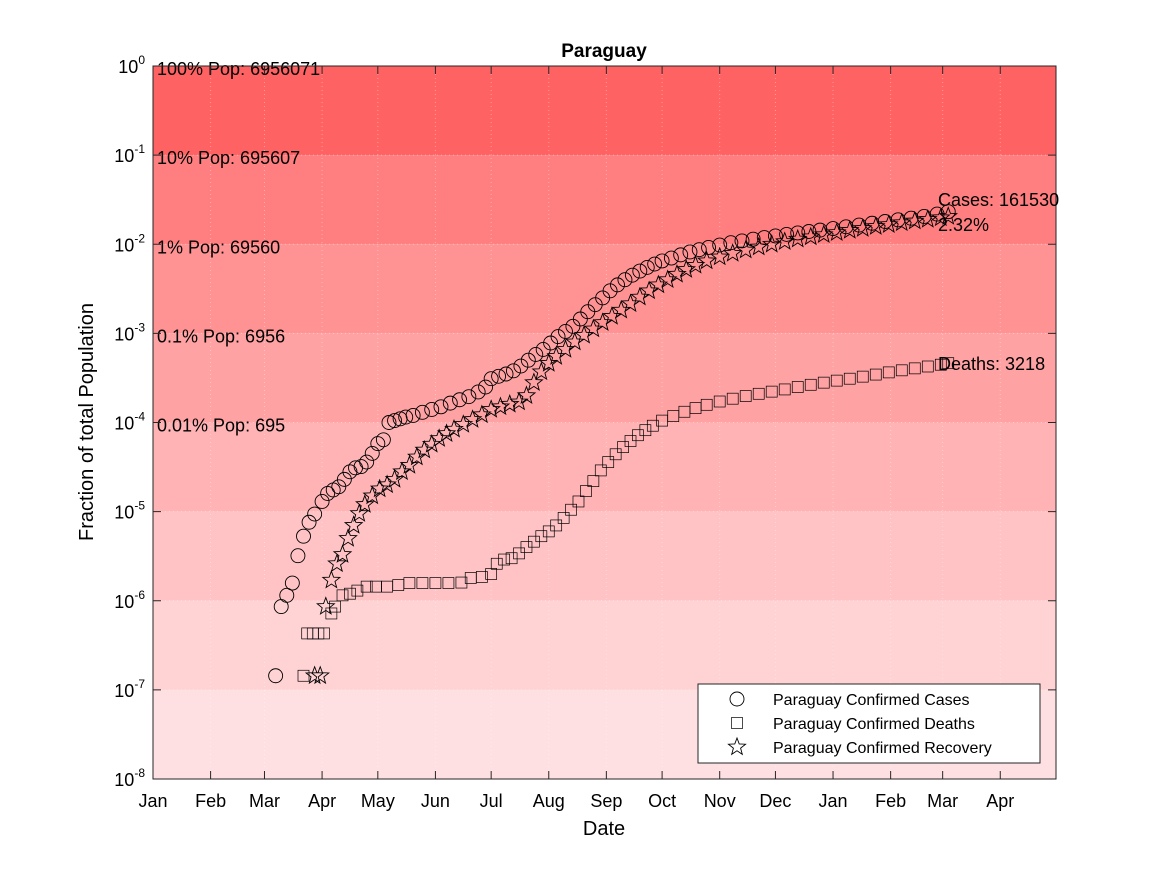 The image size is (1167, 875). What do you see at coordinates (491, 801) in the screenshot?
I see `x-tick-label-6: Jul` at bounding box center [491, 801].